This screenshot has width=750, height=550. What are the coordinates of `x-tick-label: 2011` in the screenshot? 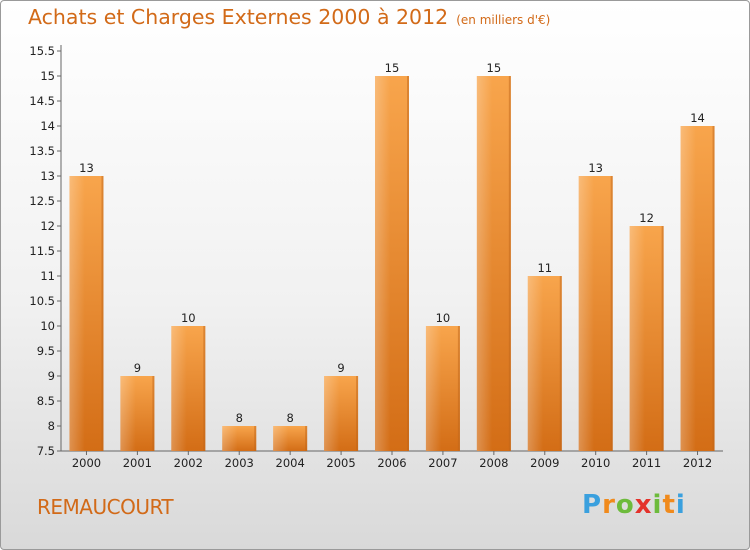 It's located at (646, 463).